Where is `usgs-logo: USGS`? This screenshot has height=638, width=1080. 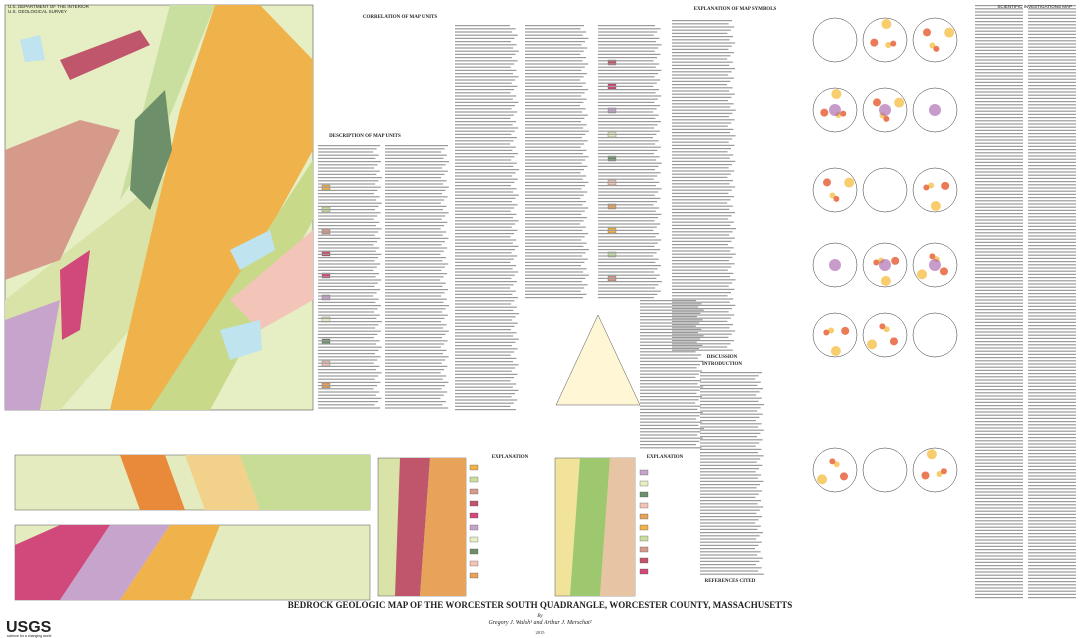
usgs-logo: USGS is located at coordinates (29, 627).